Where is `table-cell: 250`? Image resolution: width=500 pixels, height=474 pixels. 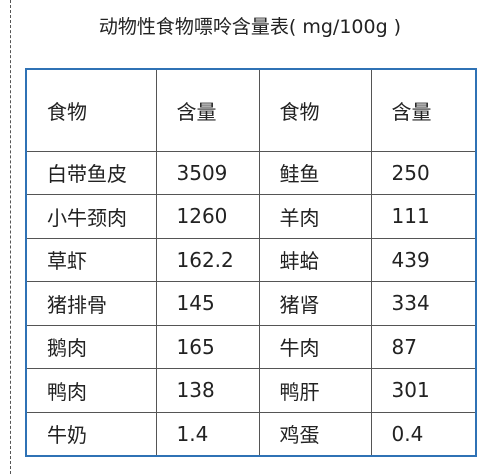 table-cell: 250 is located at coordinates (423, 172).